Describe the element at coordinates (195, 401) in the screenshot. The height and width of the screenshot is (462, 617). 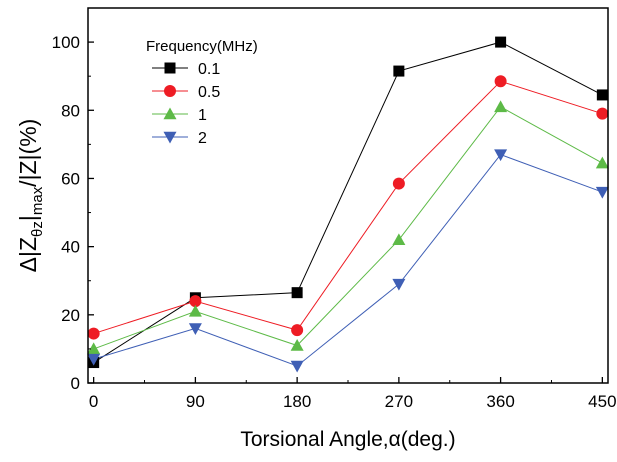
I see `x-tick-label: 90` at that location.